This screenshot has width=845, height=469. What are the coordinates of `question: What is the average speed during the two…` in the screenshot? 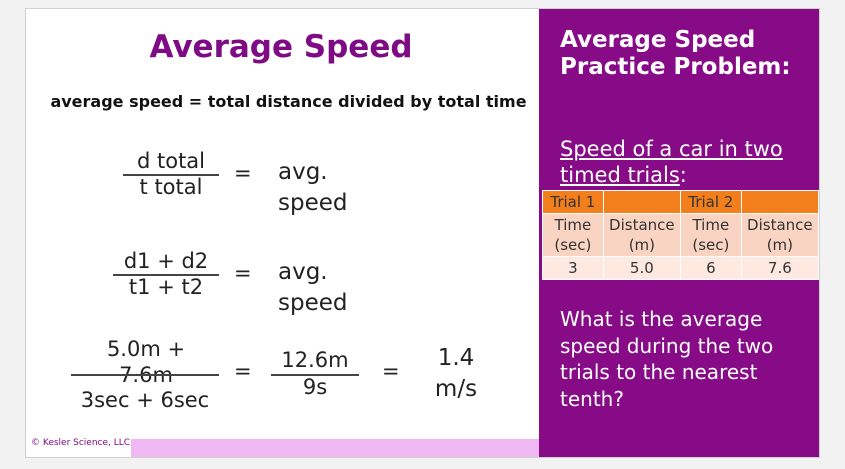 It's located at (667, 359).